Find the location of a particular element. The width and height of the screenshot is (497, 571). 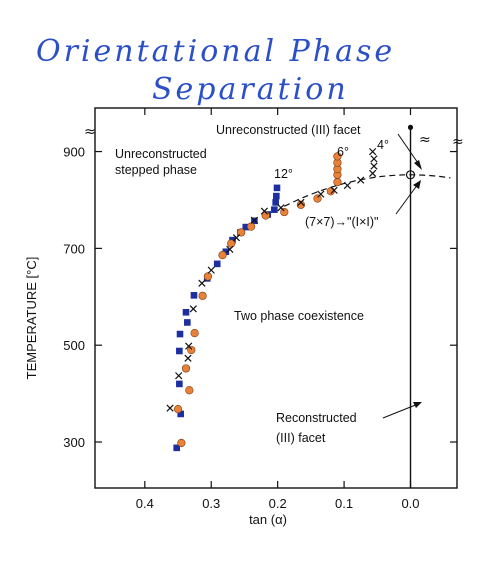

annotation-reconstructed-line2: (III) facet is located at coordinates (301, 438).